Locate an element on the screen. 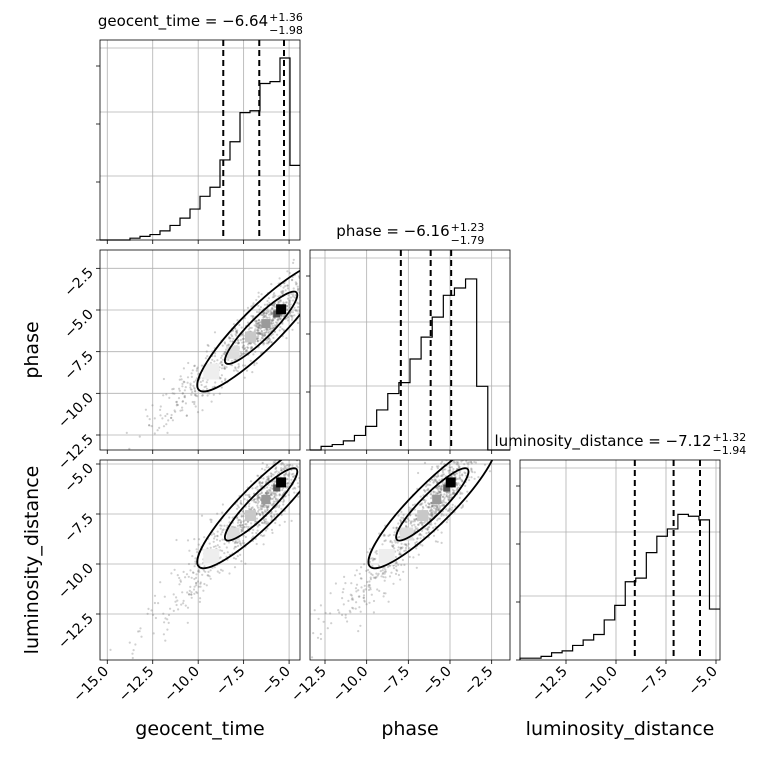 The height and width of the screenshot is (760, 760). ytick-label-phase: −7.5 is located at coordinates (78, 365).